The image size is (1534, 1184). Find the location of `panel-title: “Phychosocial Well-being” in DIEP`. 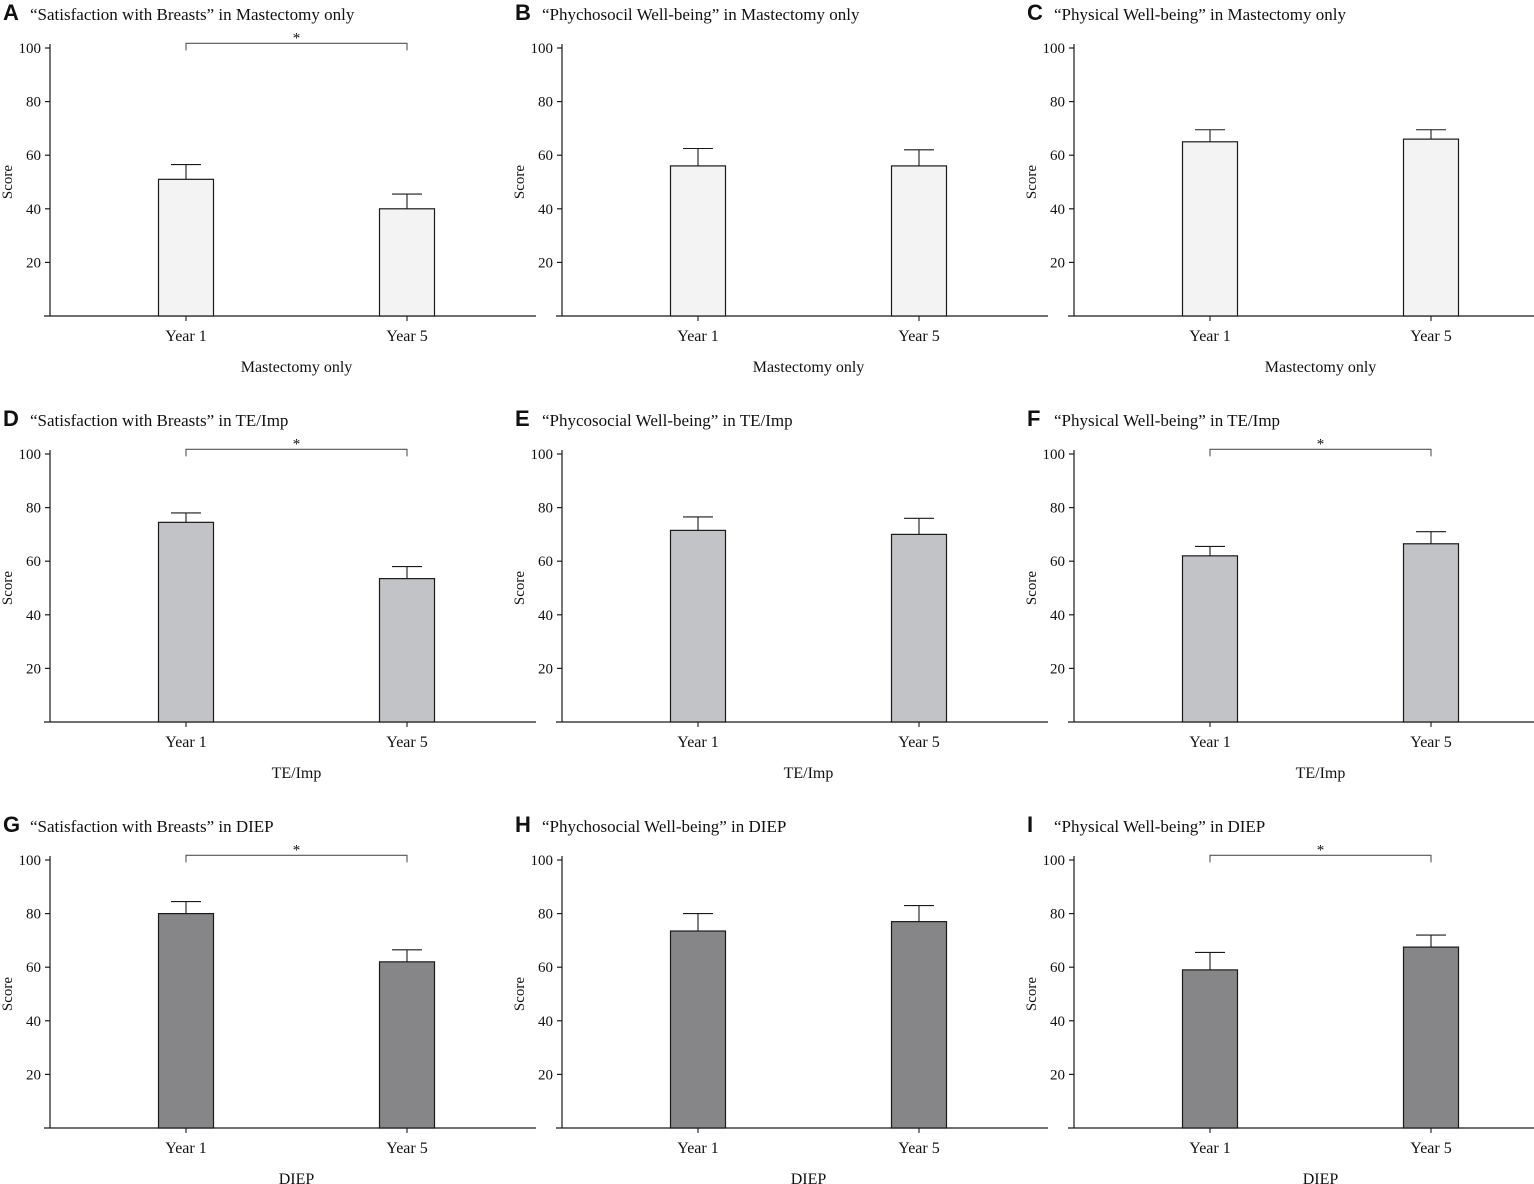

panel-title: “Phychosocial Well-being” in DIEP is located at coordinates (664, 826).